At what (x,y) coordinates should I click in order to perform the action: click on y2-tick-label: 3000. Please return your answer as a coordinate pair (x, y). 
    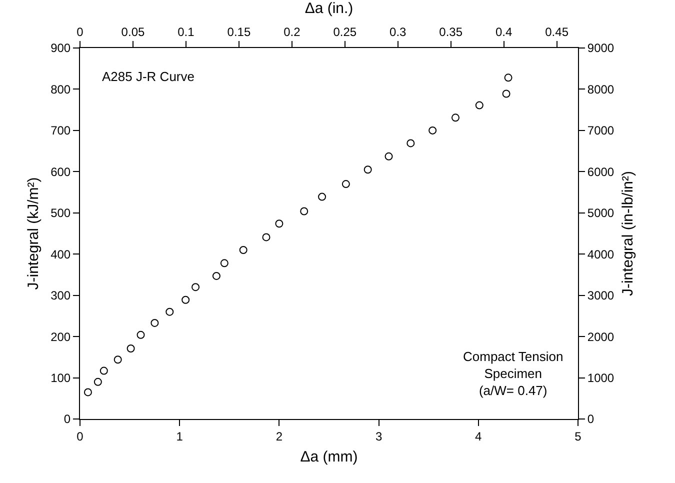
    Looking at the image, I should click on (600, 295).